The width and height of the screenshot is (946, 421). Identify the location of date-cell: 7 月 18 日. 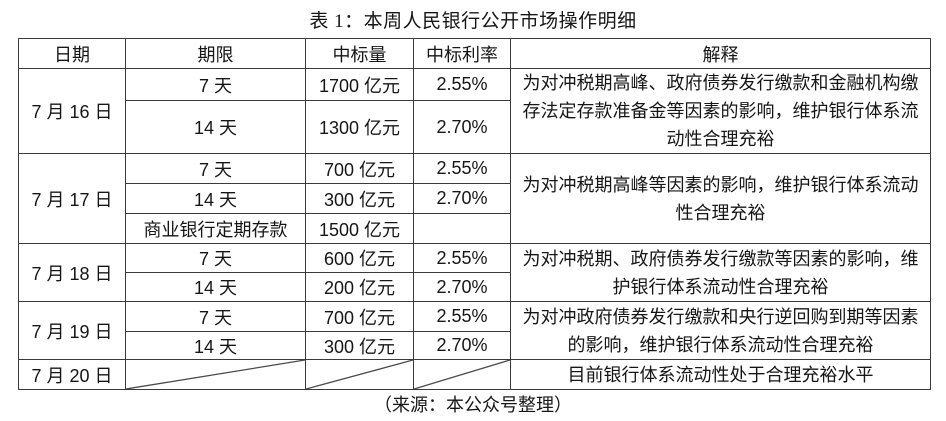
(72, 272).